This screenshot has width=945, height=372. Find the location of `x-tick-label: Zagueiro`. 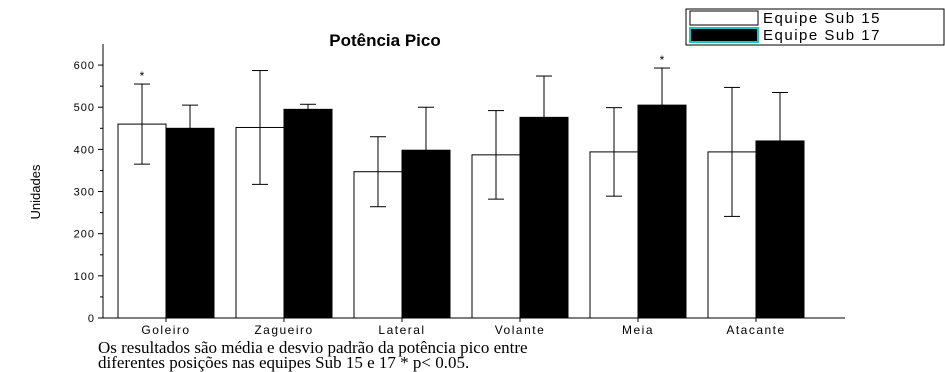

x-tick-label: Zagueiro is located at coordinates (283, 330).